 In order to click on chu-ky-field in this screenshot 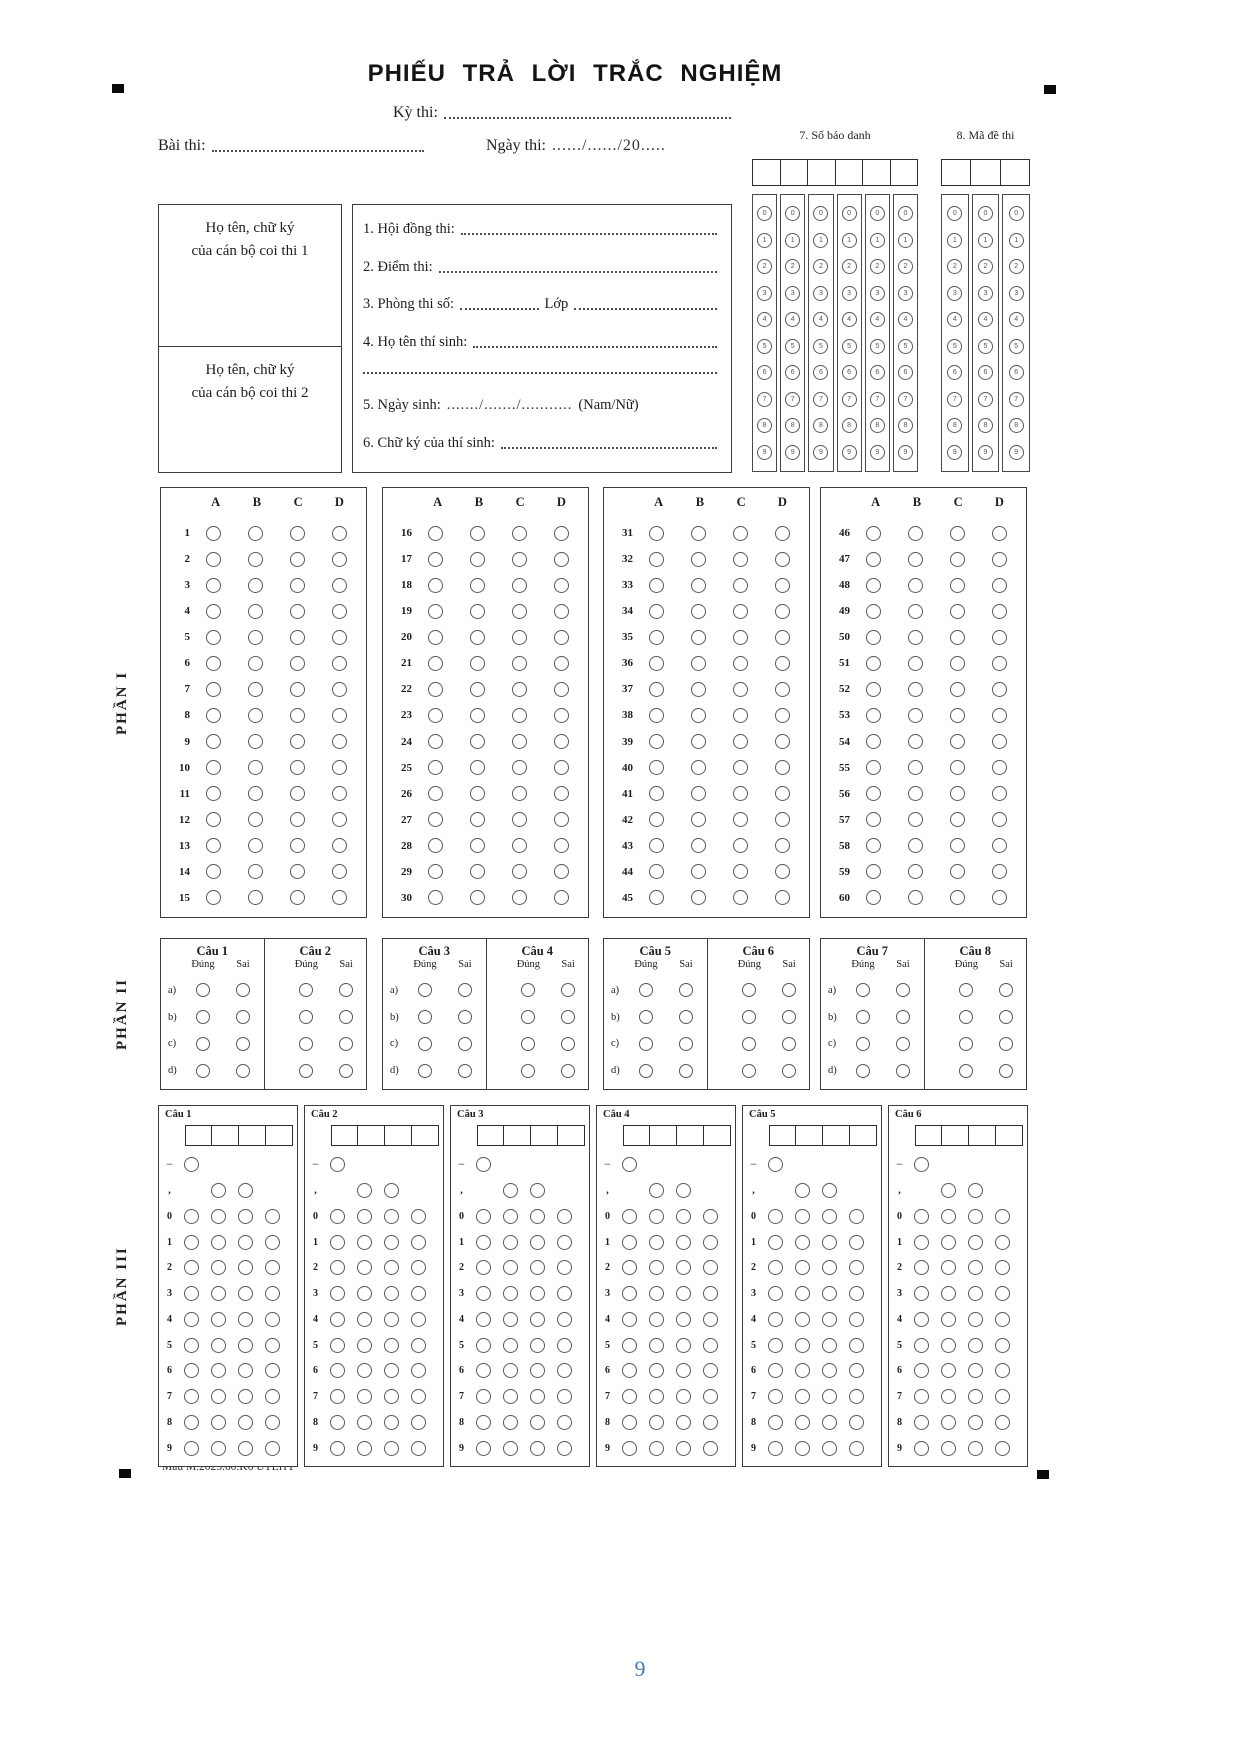, I will do `click(608, 447)`.